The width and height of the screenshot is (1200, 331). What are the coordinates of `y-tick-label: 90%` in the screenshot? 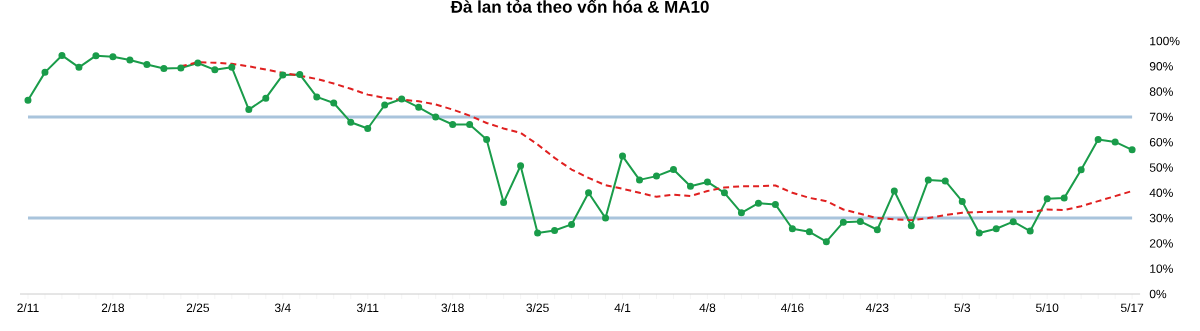 It's located at (1161, 66).